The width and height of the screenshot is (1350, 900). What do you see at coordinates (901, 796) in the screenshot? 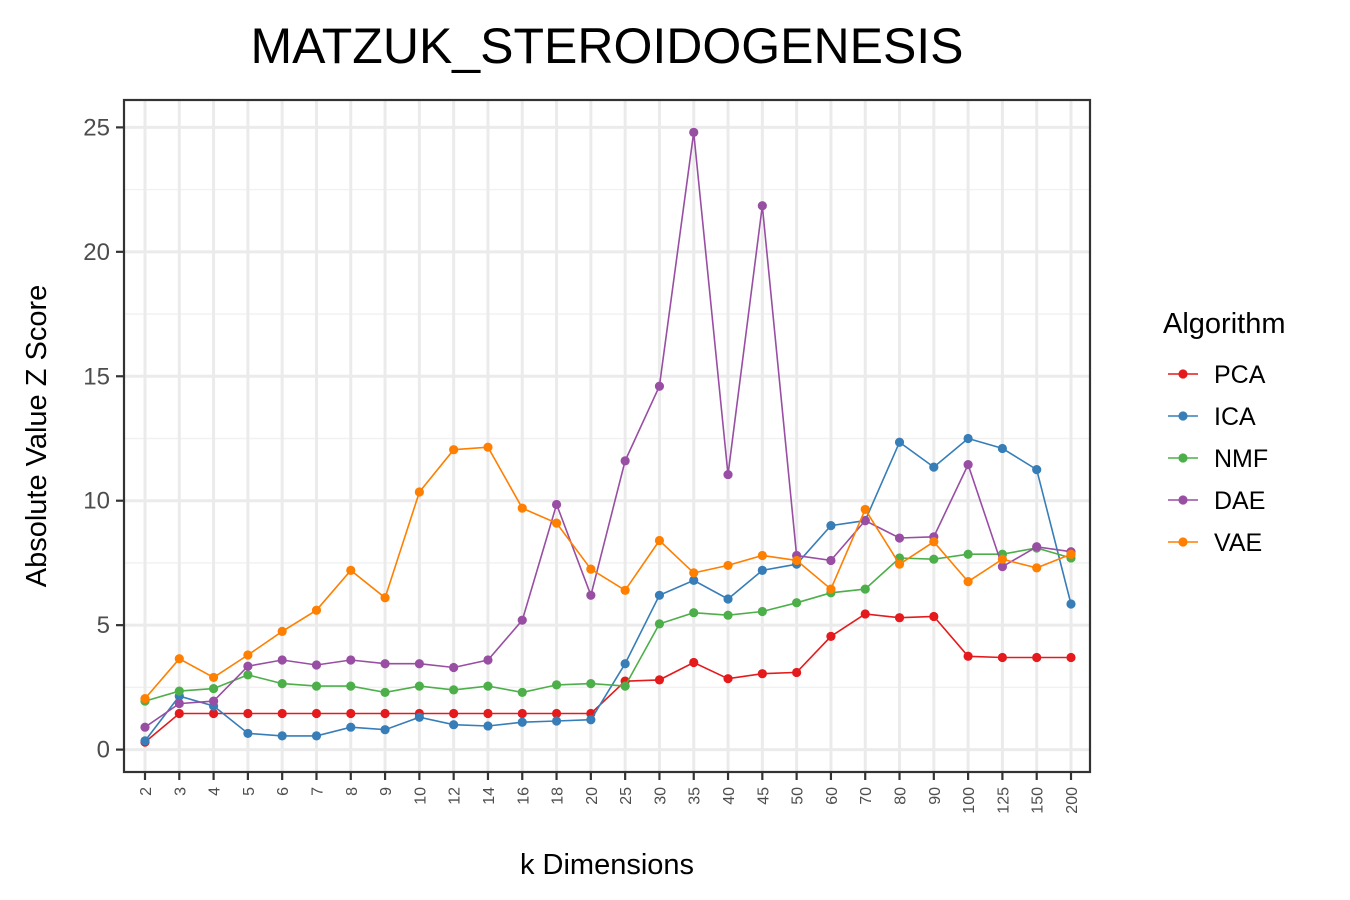
I see `x-tick-label: 80` at bounding box center [901, 796].